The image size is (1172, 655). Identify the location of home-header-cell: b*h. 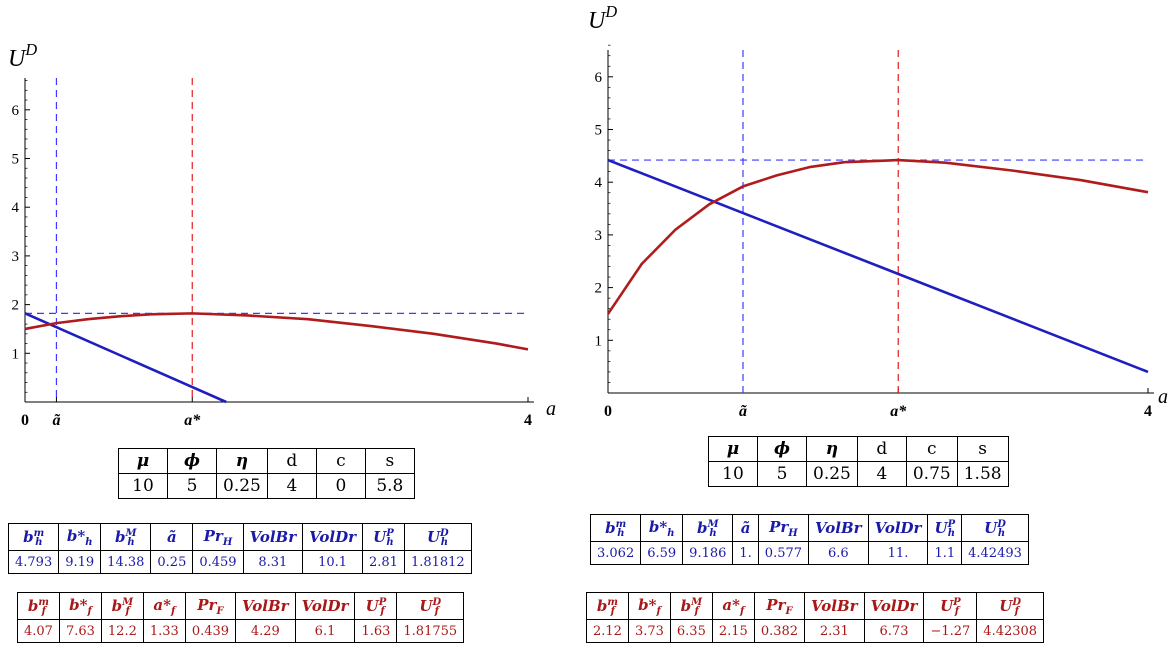
(662, 528).